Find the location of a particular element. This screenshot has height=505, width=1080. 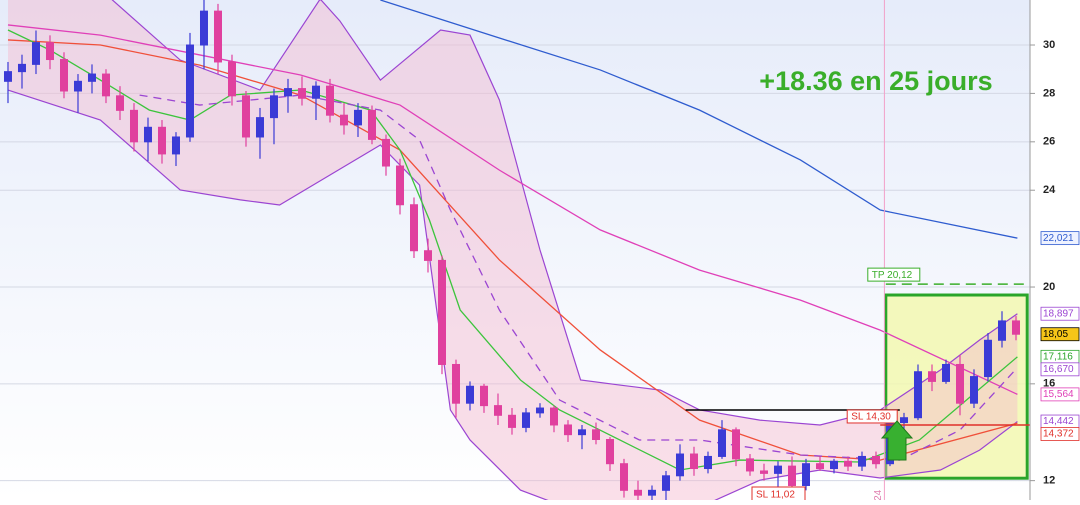

y-tick-label: 20 is located at coordinates (1049, 287).